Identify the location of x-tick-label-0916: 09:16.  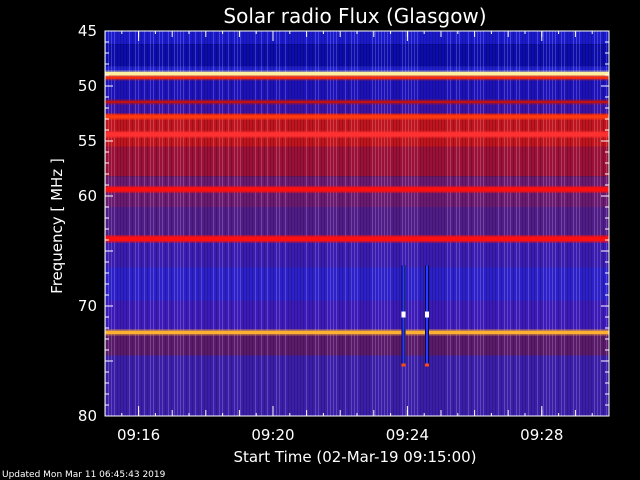
(138, 435).